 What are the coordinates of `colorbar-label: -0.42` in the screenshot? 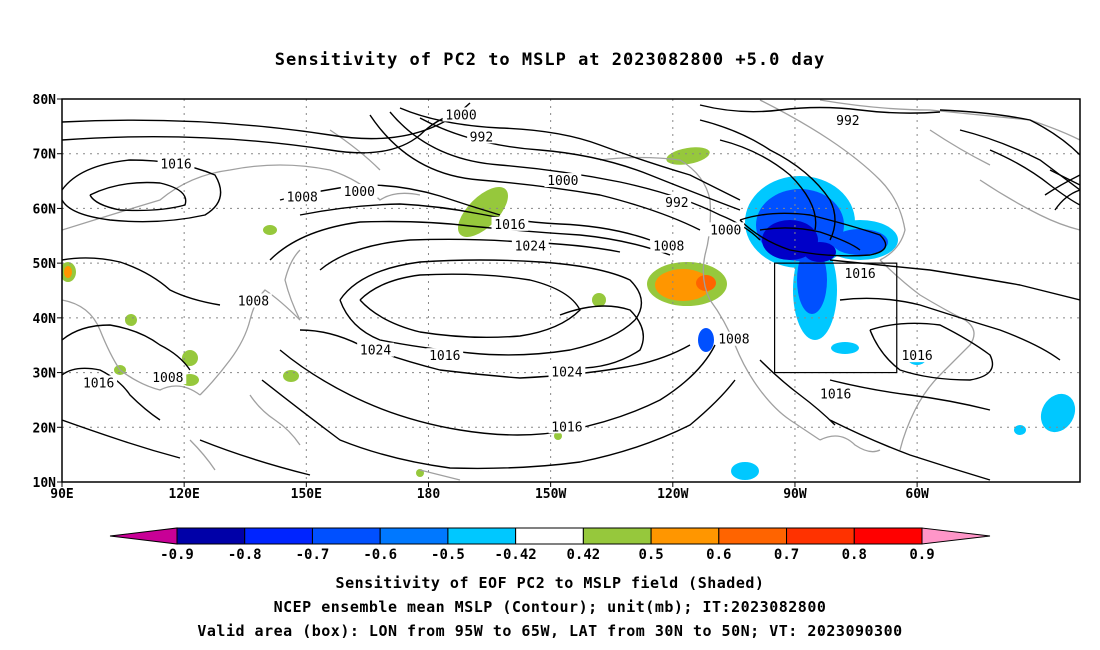 It's located at (516, 555).